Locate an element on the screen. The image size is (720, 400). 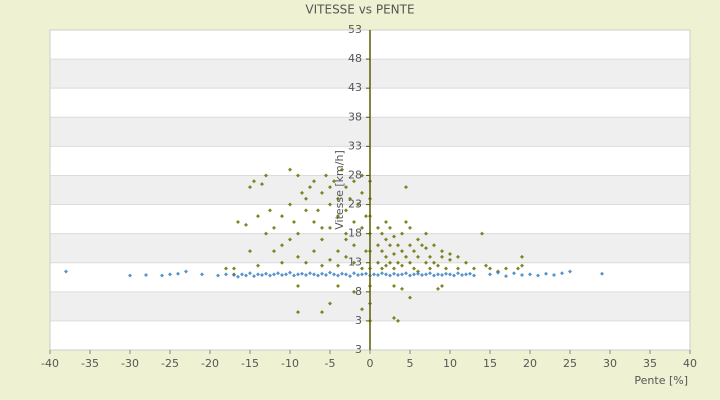
y-tick-label: 43 is located at coordinates (355, 87).